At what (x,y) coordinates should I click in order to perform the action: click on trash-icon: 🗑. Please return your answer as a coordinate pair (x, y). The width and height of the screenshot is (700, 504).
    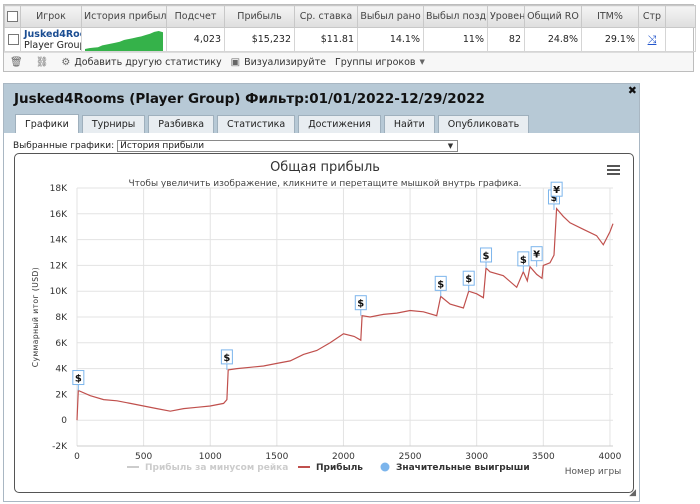
    Looking at the image, I should click on (16, 62).